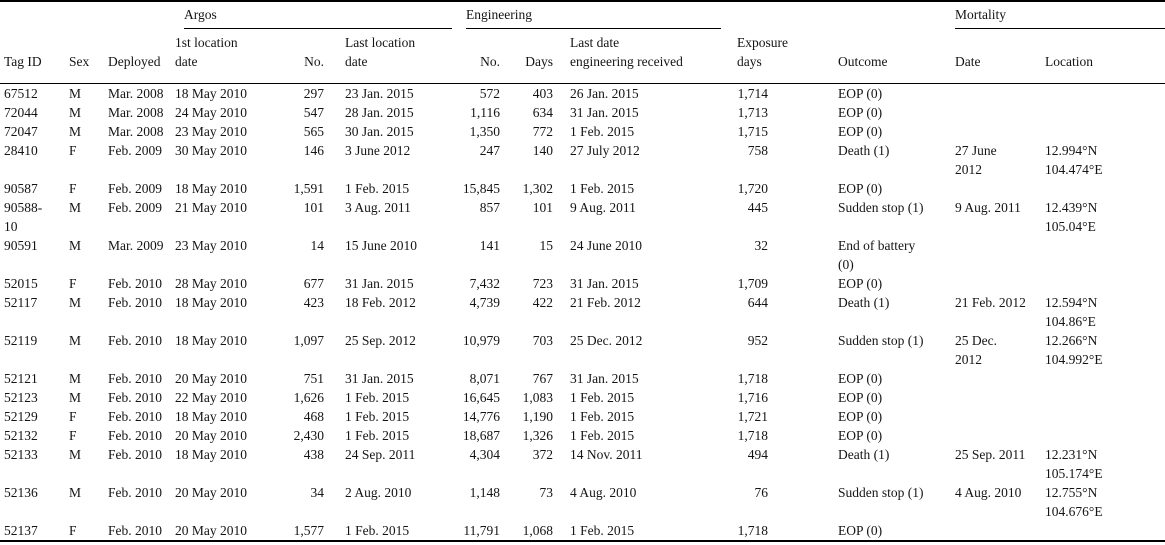 This screenshot has height=545, width=1165. Describe the element at coordinates (313, 112) in the screenshot. I see `cell-argos-no: 547` at that location.